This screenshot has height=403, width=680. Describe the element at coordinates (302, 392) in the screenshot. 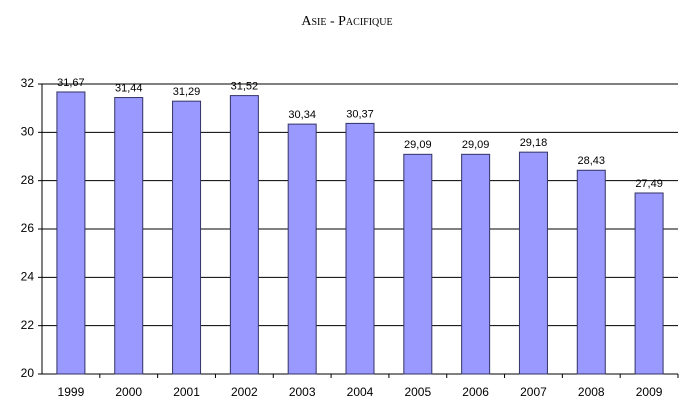

I see `x-tick-label: 2003` at that location.